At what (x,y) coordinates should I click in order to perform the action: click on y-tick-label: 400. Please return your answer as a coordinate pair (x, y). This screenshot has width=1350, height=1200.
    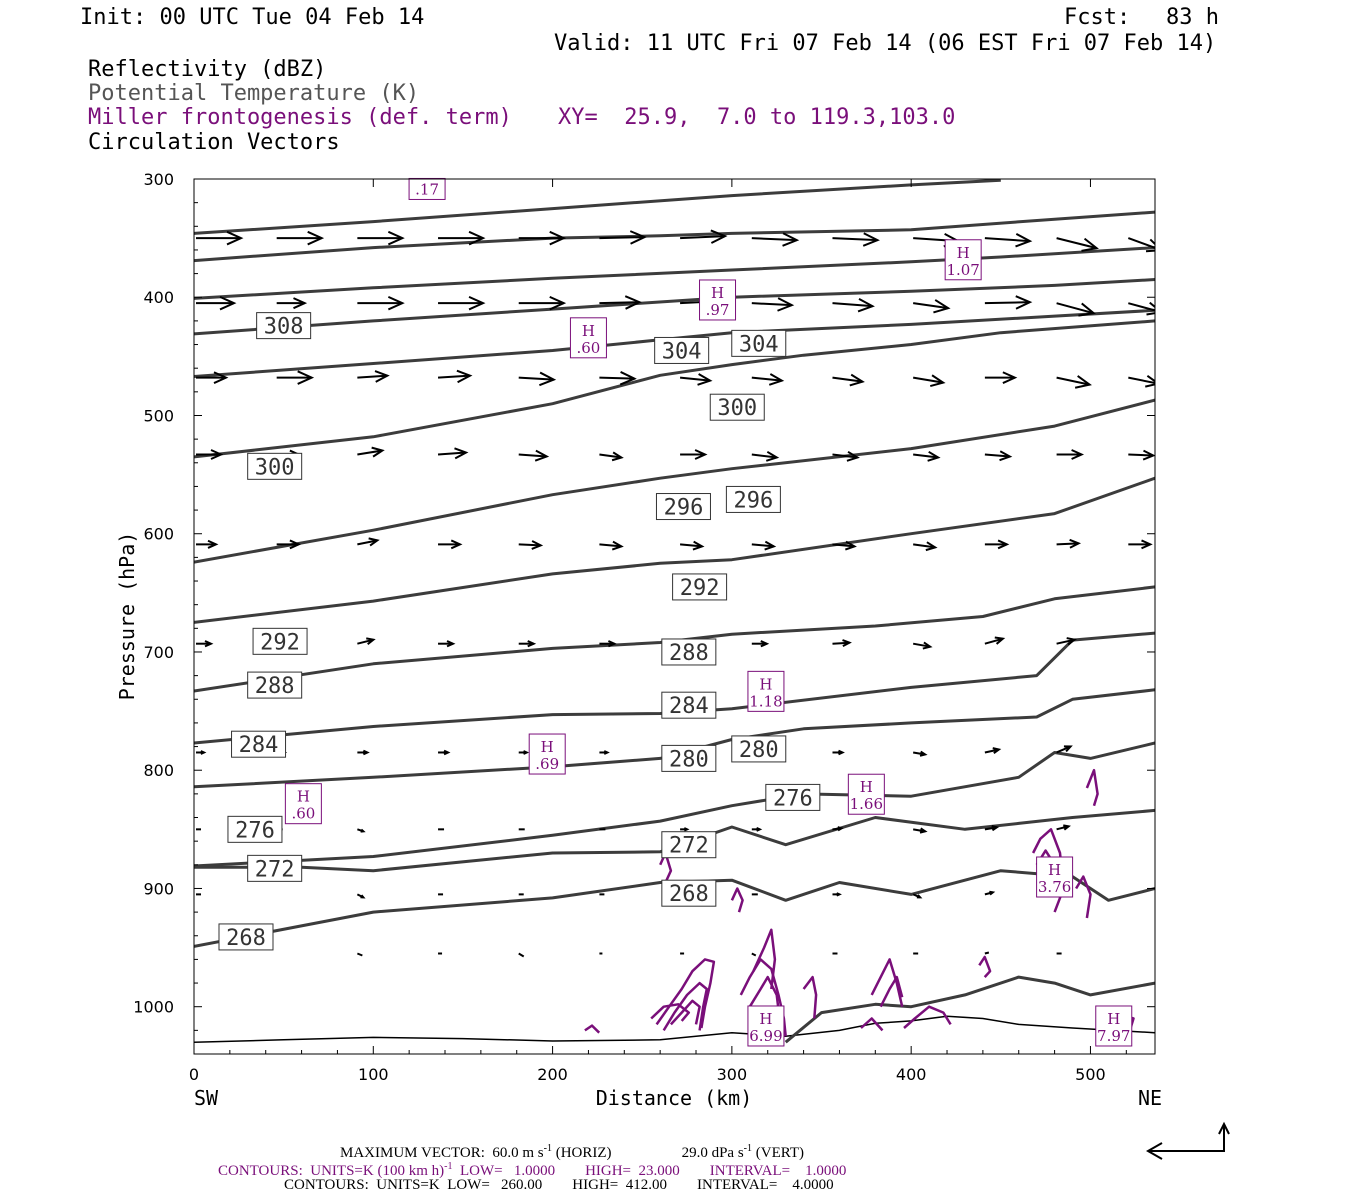
    Looking at the image, I should click on (158, 297).